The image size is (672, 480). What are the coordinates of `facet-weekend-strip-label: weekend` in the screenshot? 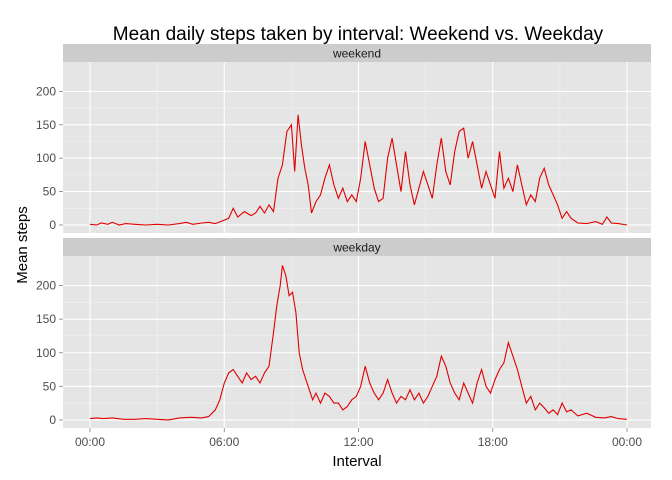 It's located at (356, 54).